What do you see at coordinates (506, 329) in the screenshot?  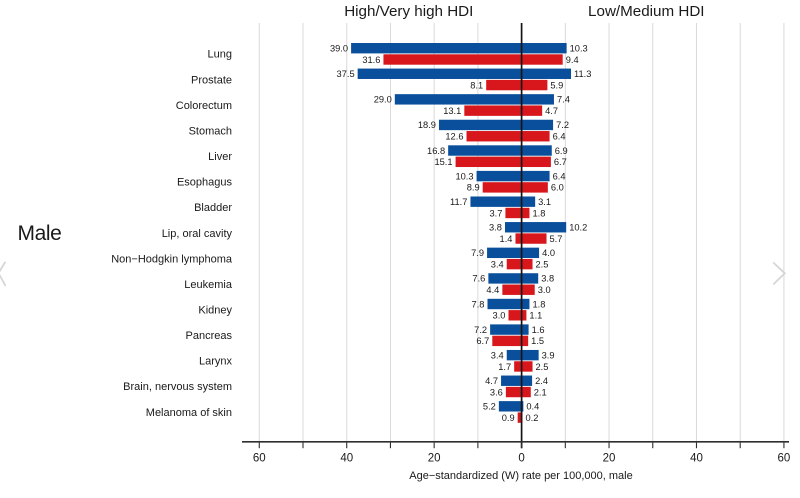 I see `bar-left-blue-pancreas` at bounding box center [506, 329].